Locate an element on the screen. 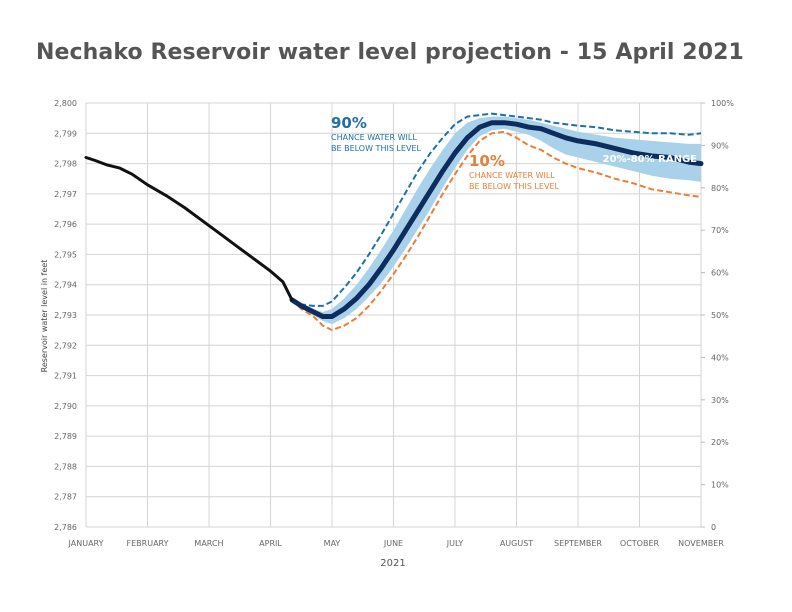  p10-annotation-value: 10% is located at coordinates (487, 161).